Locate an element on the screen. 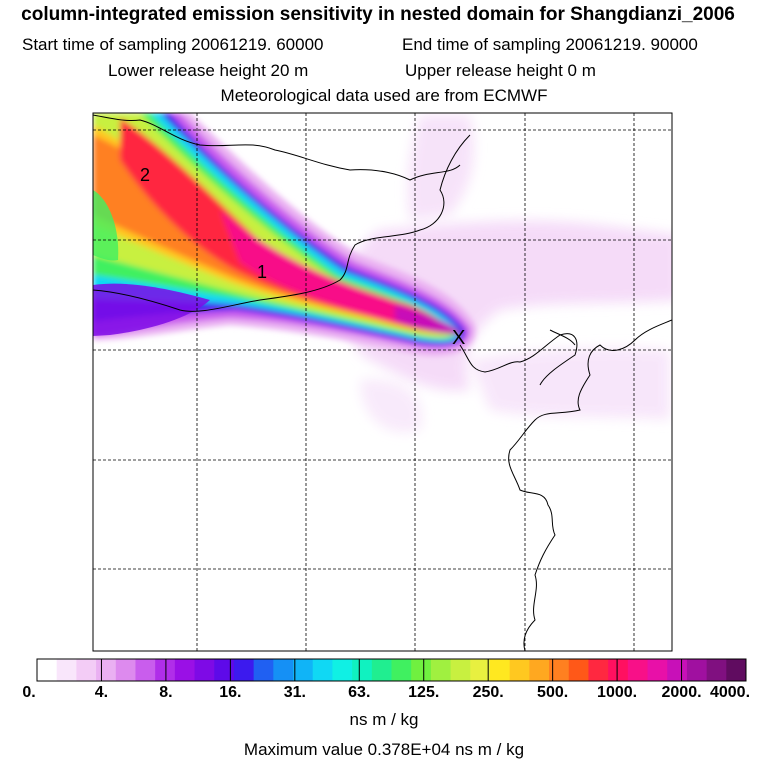 This screenshot has width=768, height=768. colorbar-tick-label: 8. is located at coordinates (166, 692).